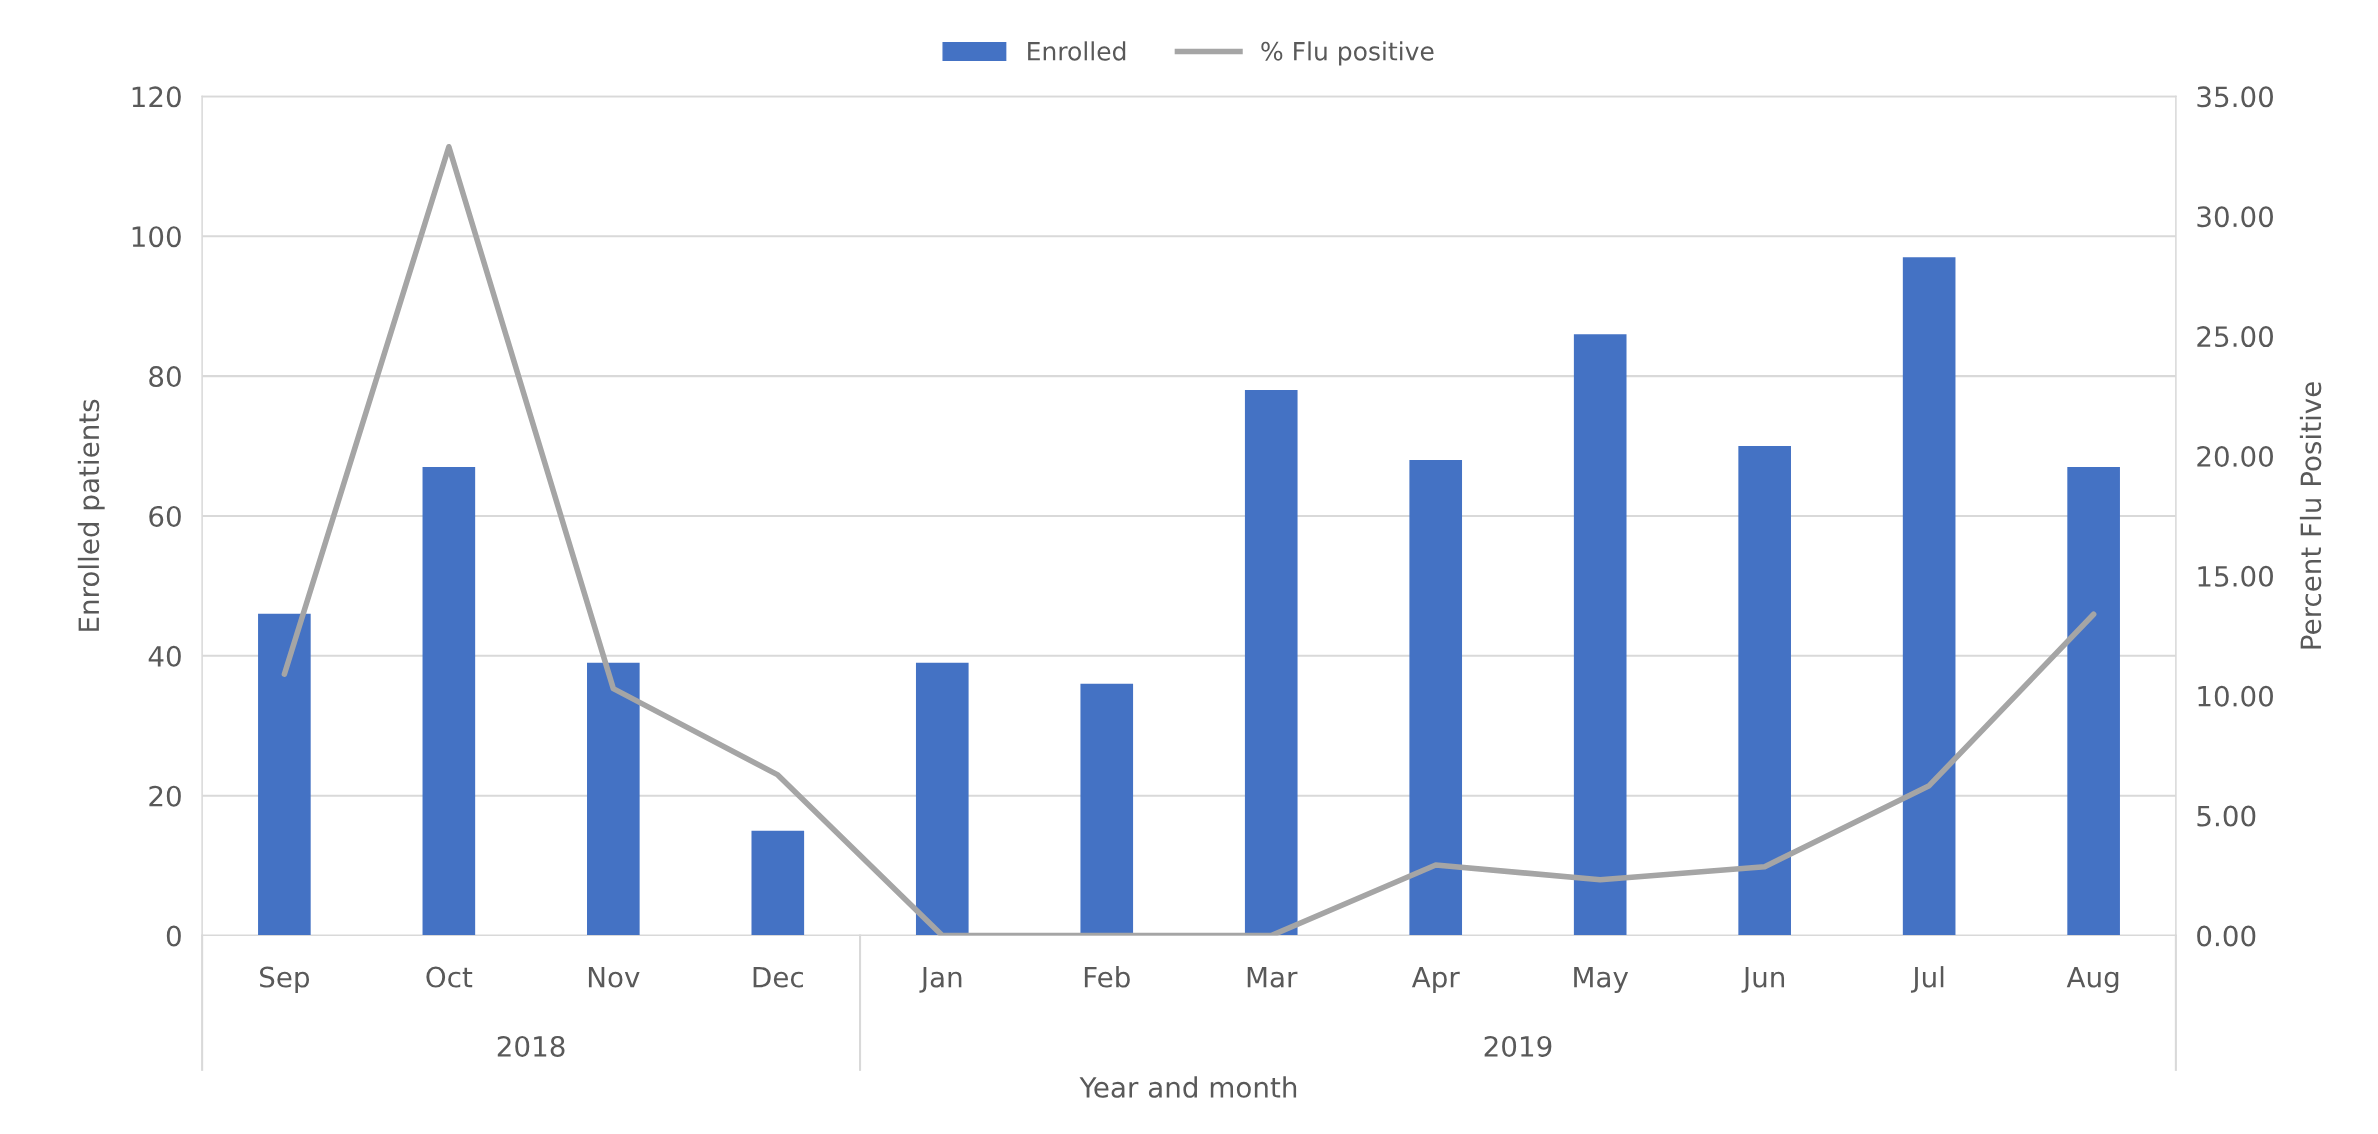  Describe the element at coordinates (1272, 977) in the screenshot. I see `x-tick-label: Mar` at that location.